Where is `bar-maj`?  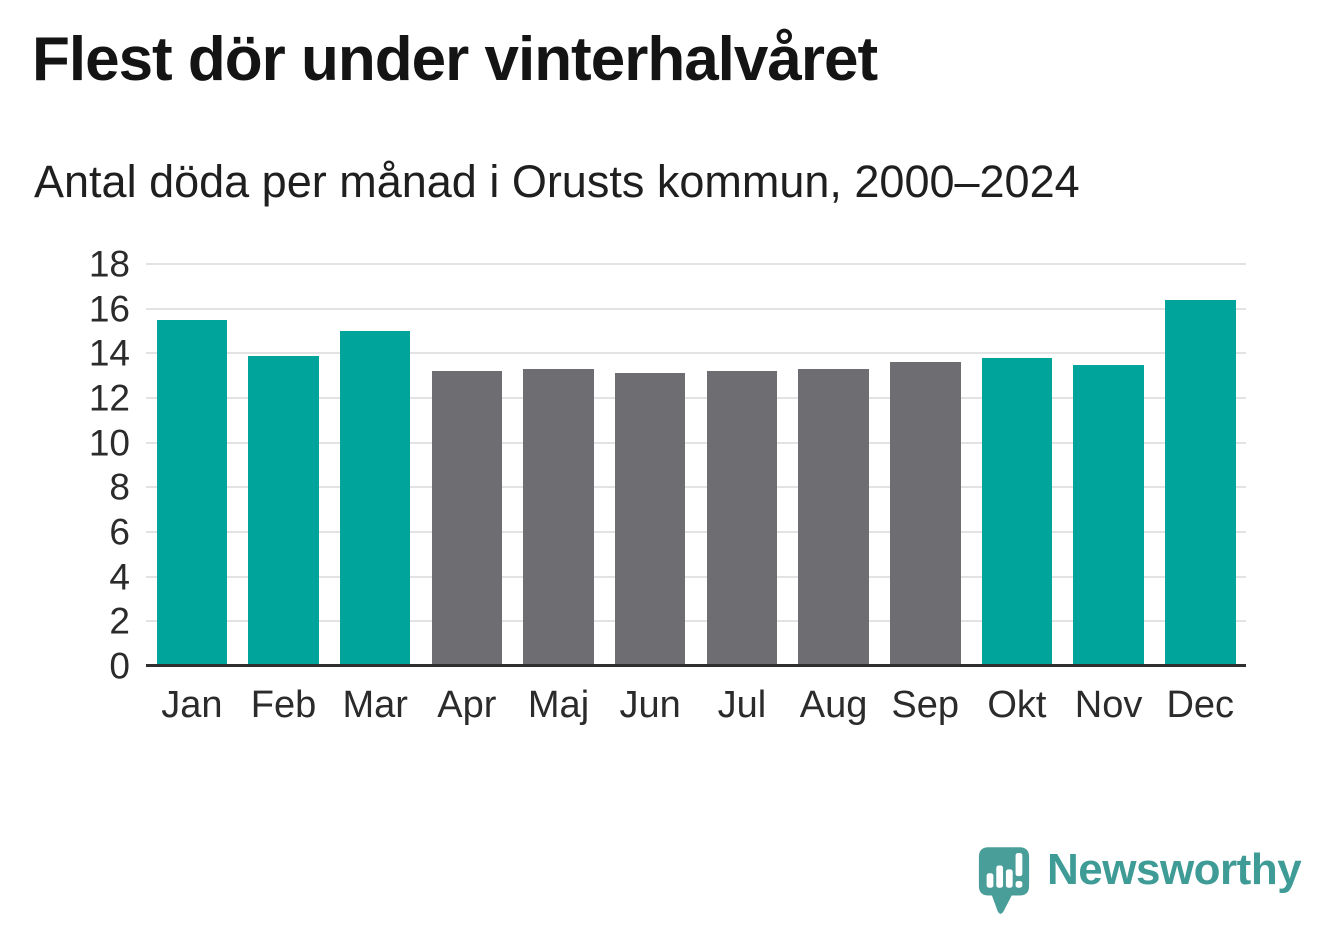 bar-maj is located at coordinates (558, 517).